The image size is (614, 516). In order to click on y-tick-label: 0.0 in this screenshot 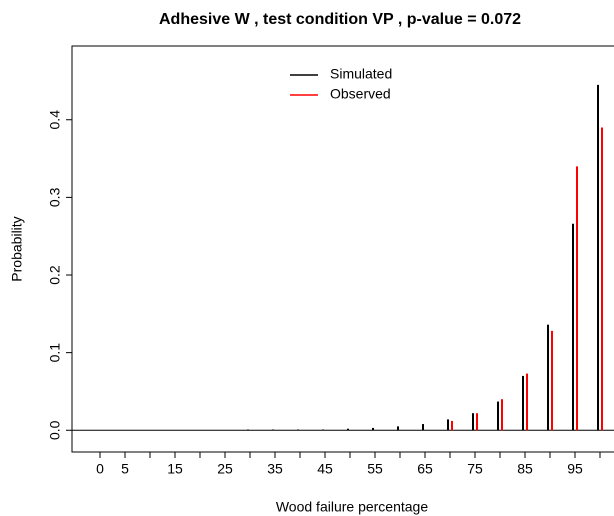, I will do `click(55, 430)`.